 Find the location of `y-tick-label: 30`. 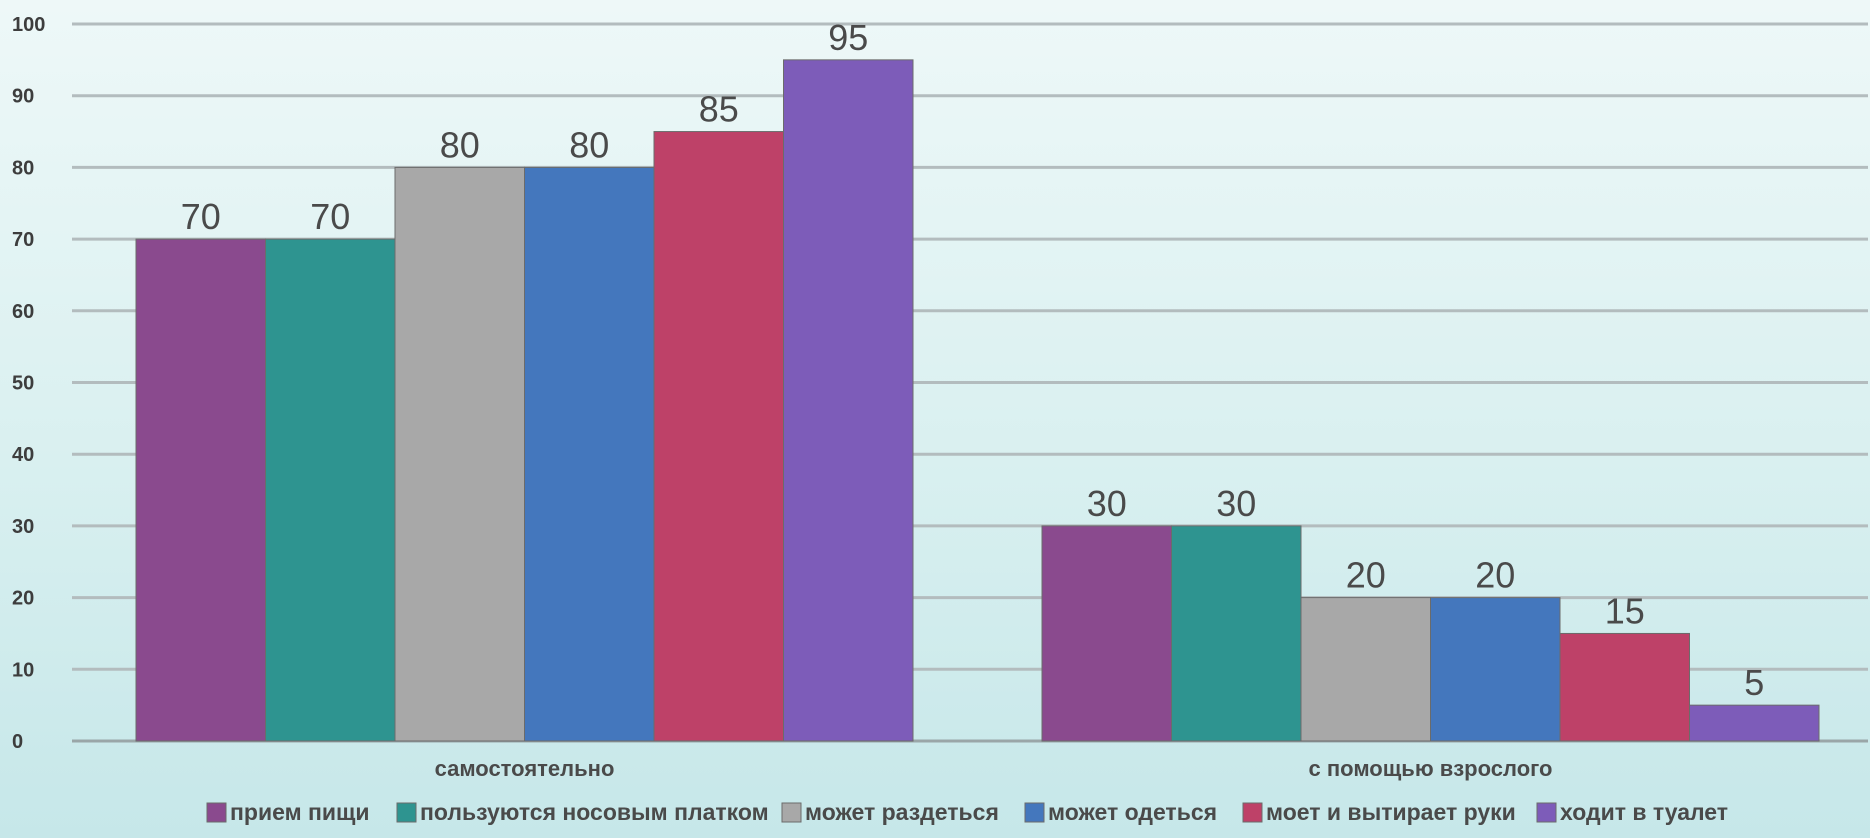

y-tick-label: 30 is located at coordinates (23, 527).